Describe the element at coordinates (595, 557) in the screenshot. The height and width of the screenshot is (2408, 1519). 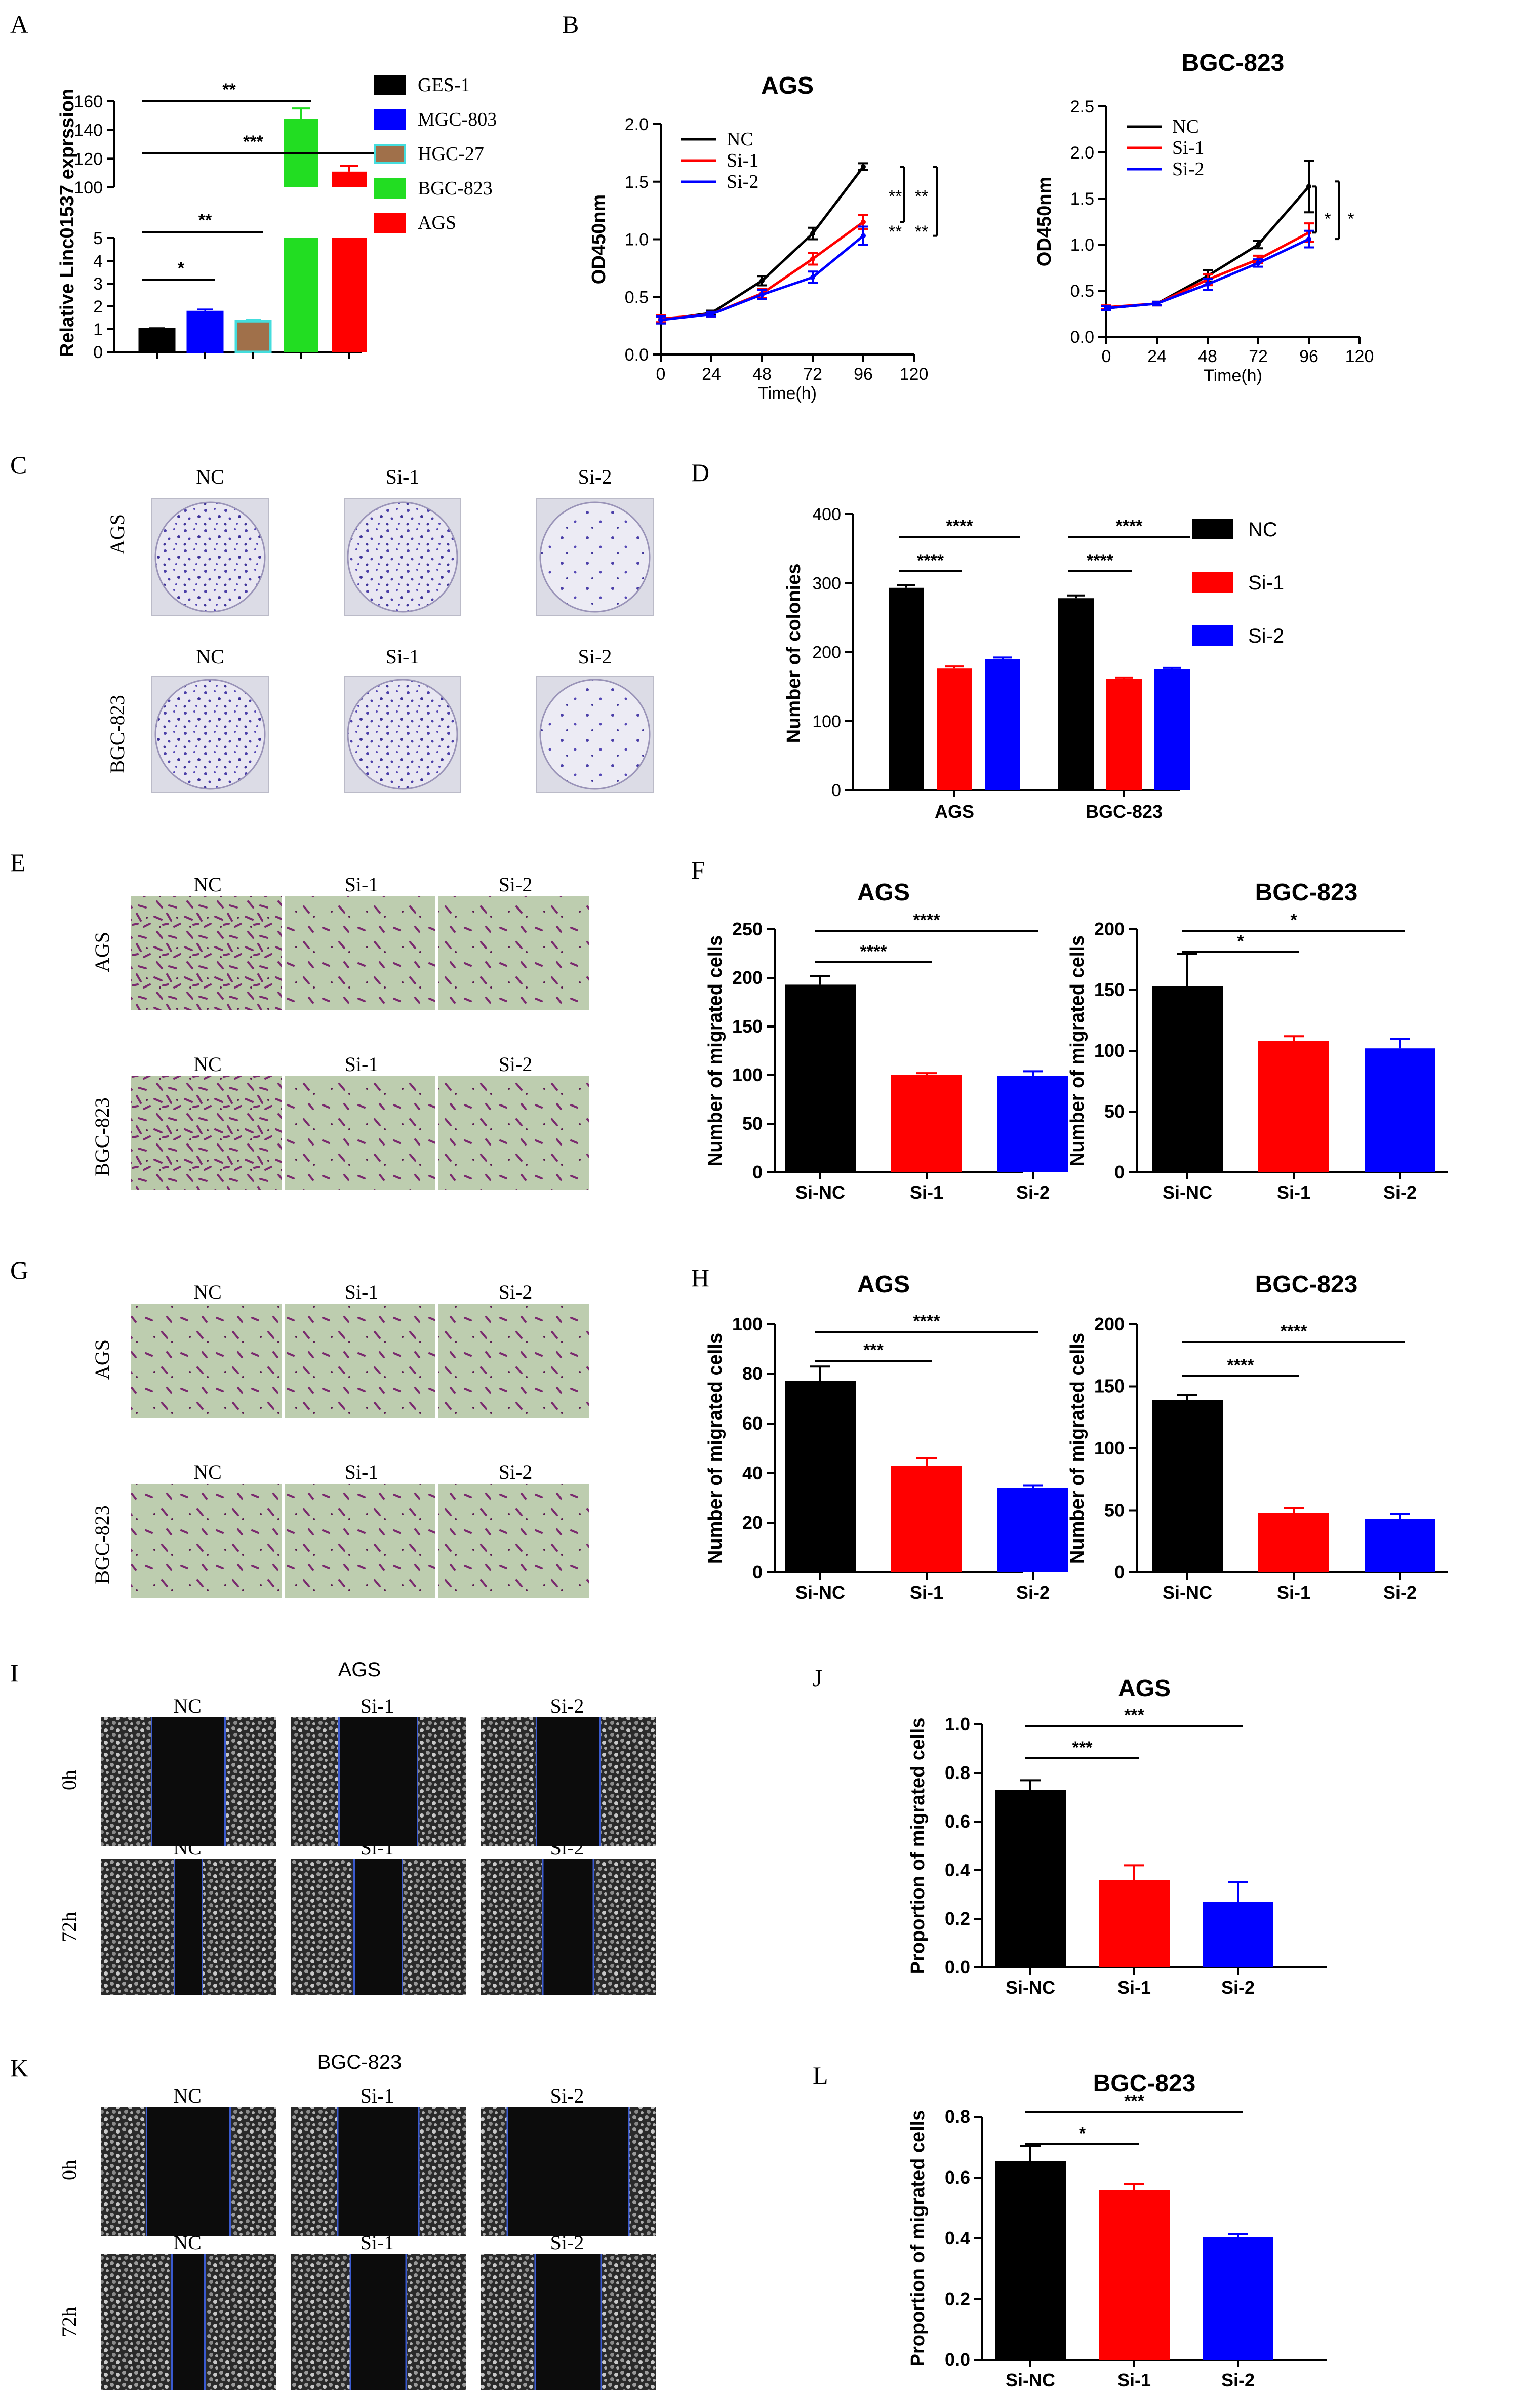
I see `colony-plate` at that location.